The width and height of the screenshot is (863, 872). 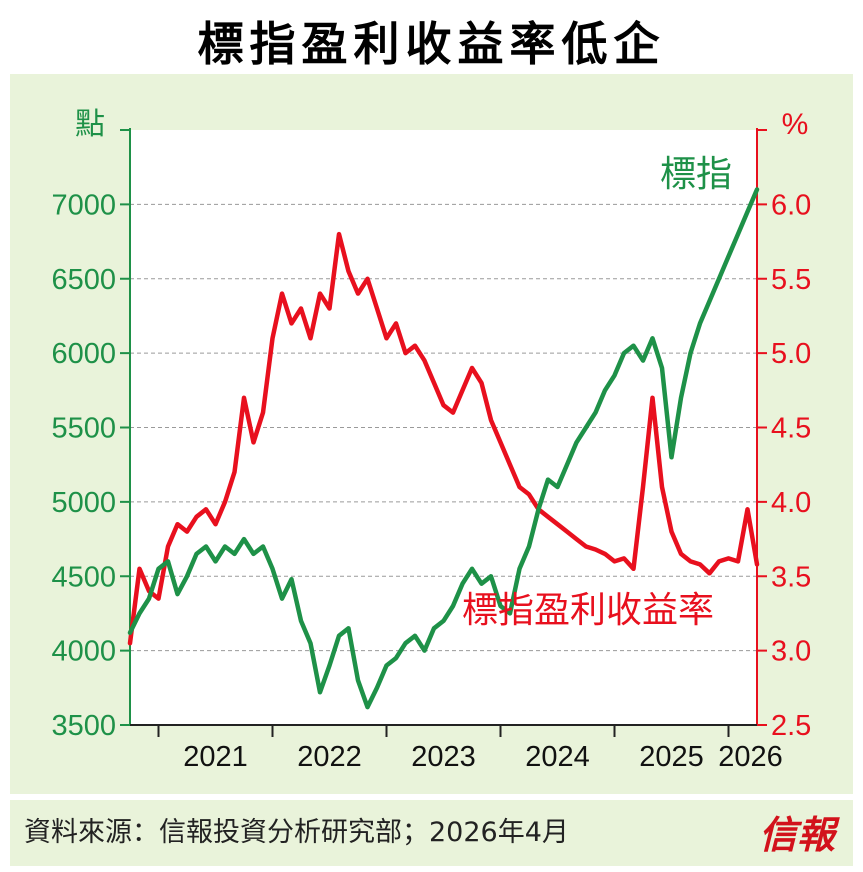 What do you see at coordinates (90, 124) in the screenshot?
I see `left-axis-unit: 點` at bounding box center [90, 124].